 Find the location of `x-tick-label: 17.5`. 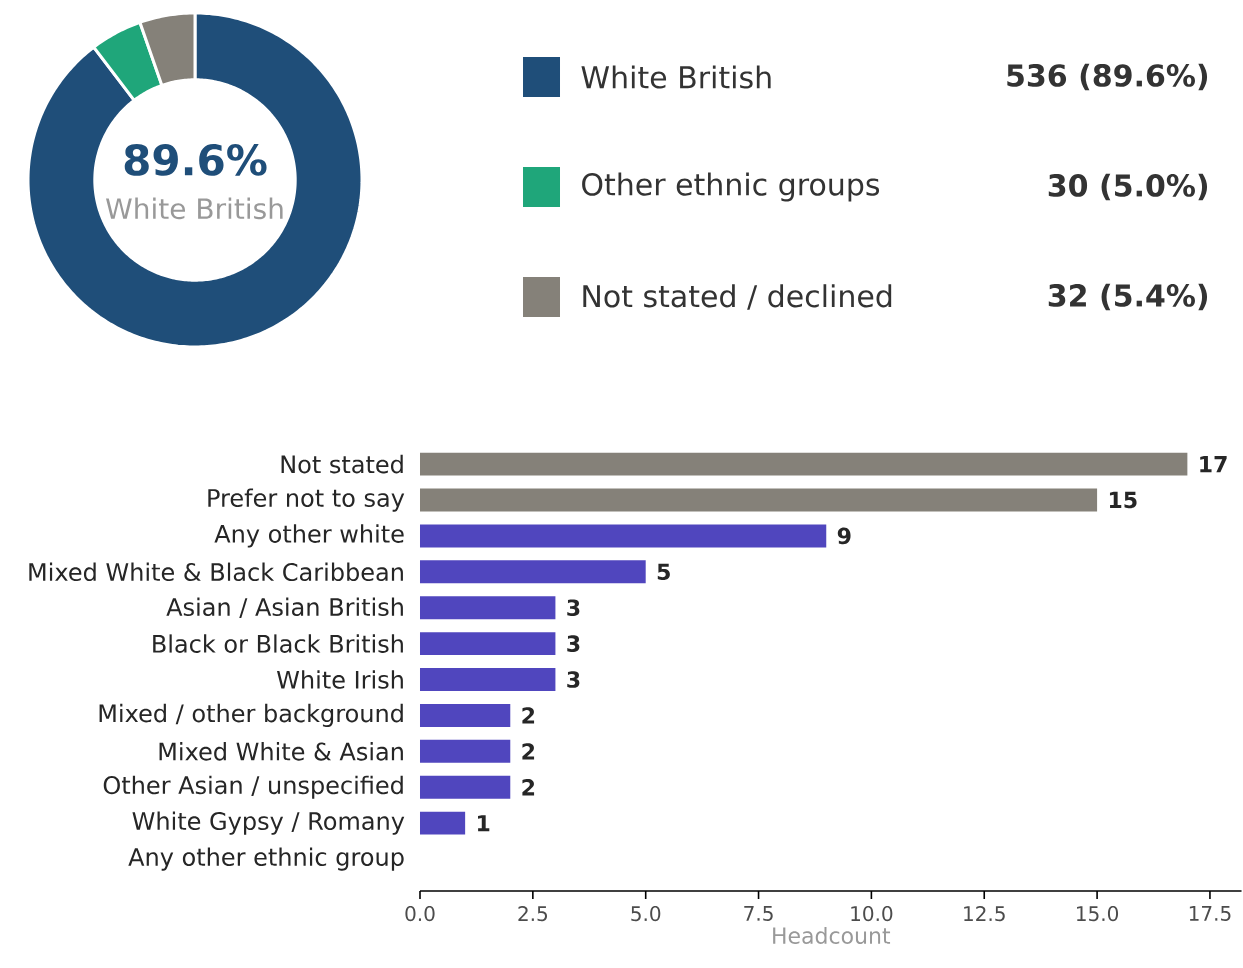

x-tick-label: 17.5 is located at coordinates (1210, 913).